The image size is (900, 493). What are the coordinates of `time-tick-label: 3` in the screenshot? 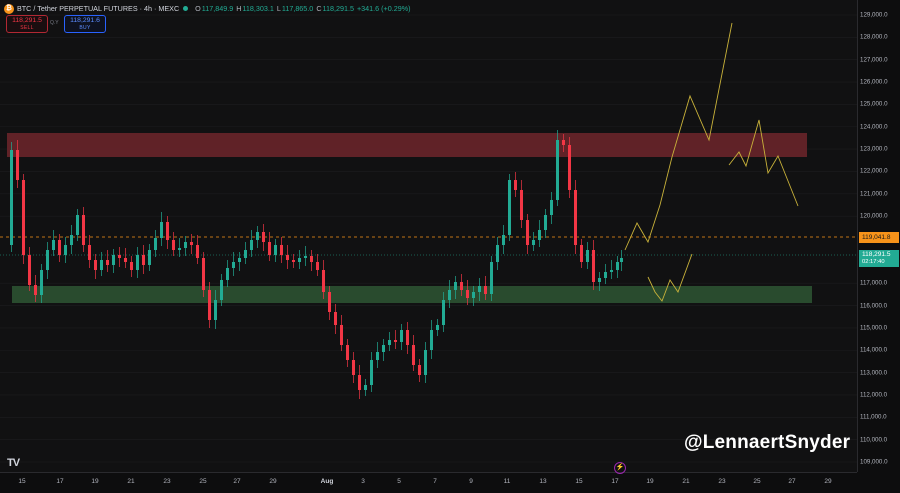 It's located at (363, 481).